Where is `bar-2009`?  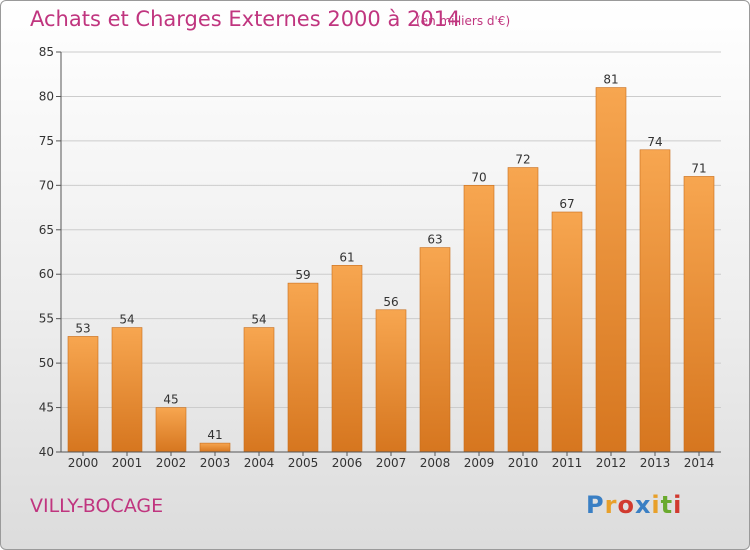 bar-2009 is located at coordinates (479, 319).